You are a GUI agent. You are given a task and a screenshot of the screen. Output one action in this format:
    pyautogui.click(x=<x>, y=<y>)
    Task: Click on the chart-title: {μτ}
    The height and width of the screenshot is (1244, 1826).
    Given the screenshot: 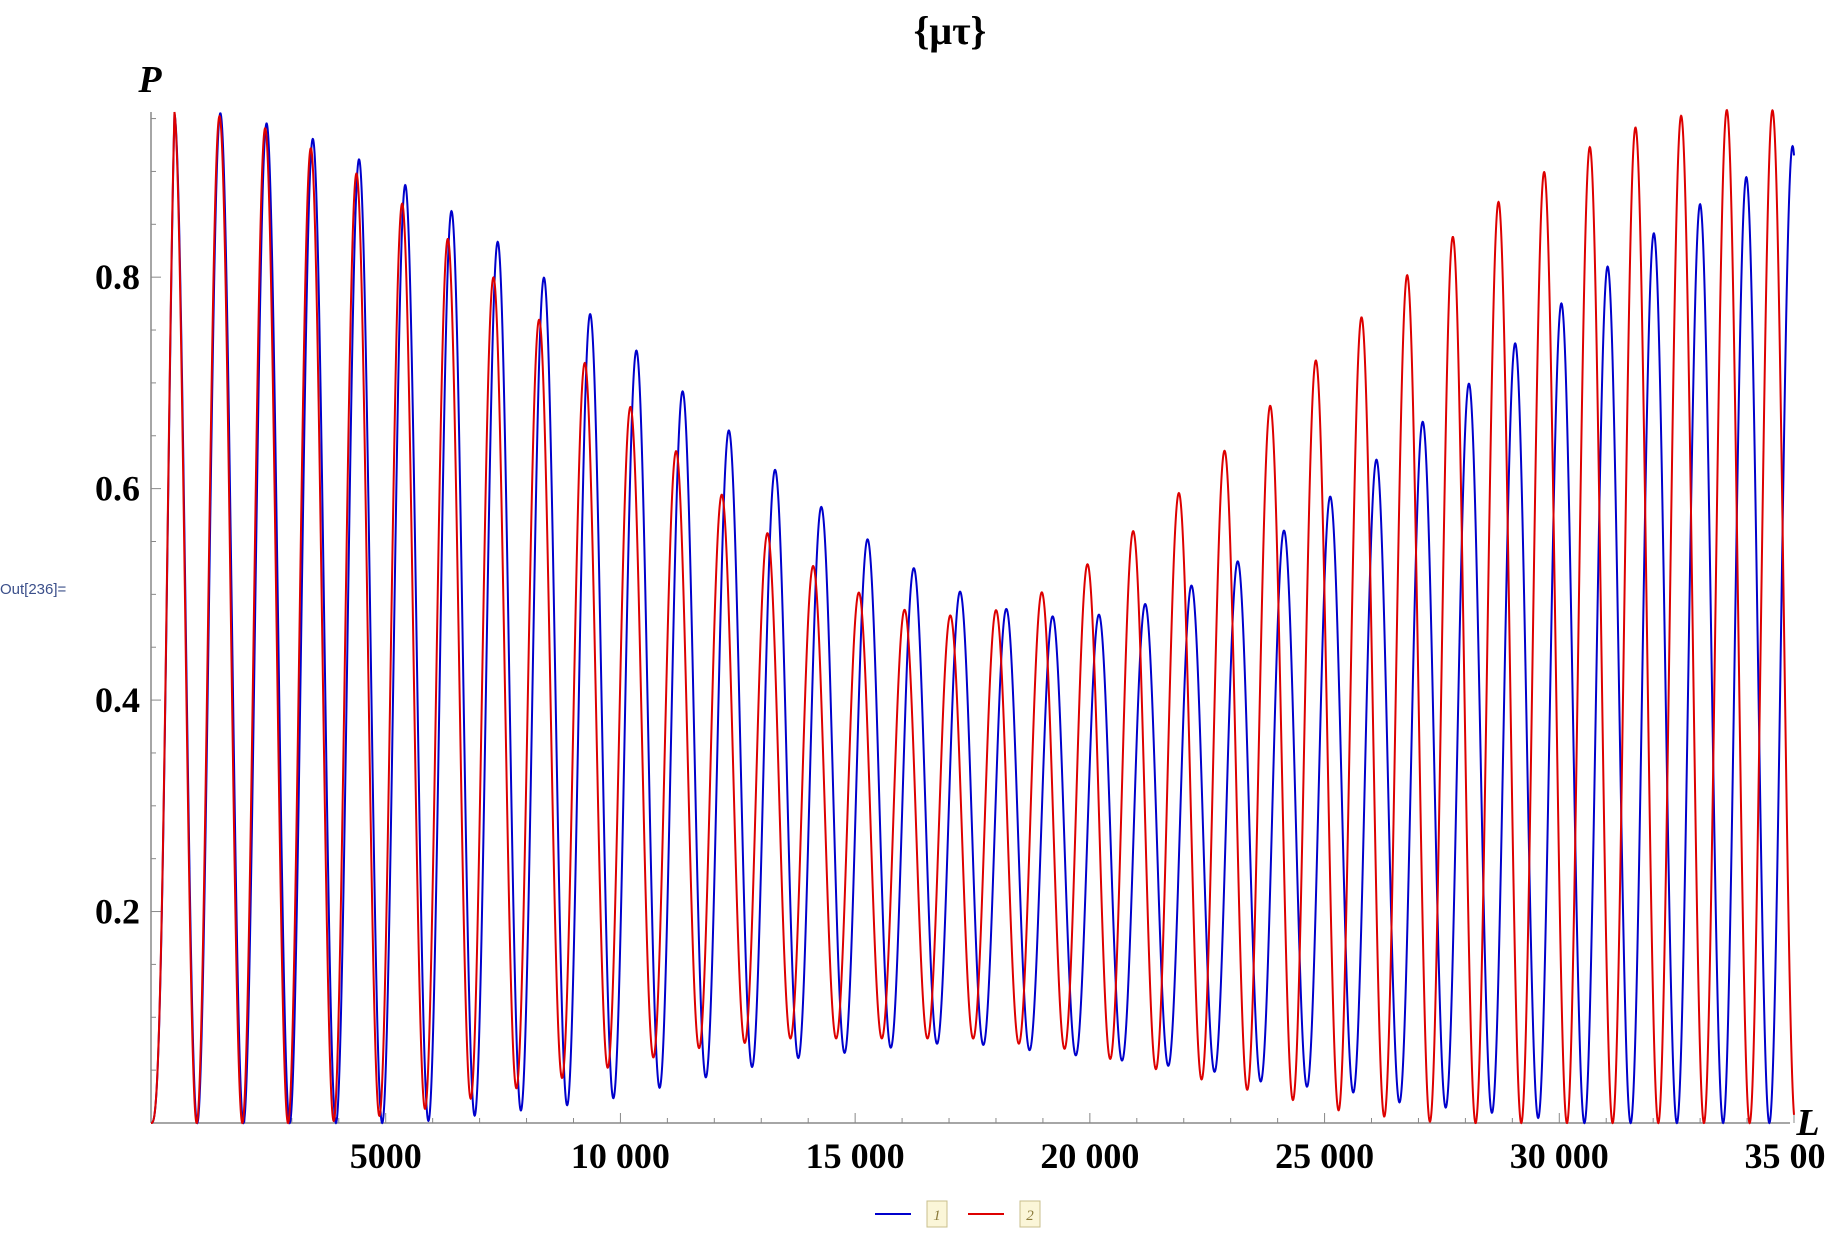 What is the action you would take?
    pyautogui.click(x=950, y=30)
    